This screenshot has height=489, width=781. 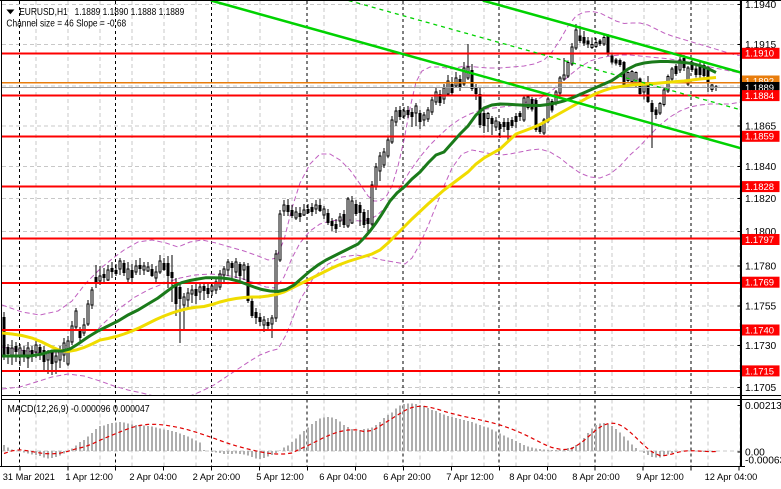 I want to click on svg-text: 1.1705, so click(x=760, y=388).